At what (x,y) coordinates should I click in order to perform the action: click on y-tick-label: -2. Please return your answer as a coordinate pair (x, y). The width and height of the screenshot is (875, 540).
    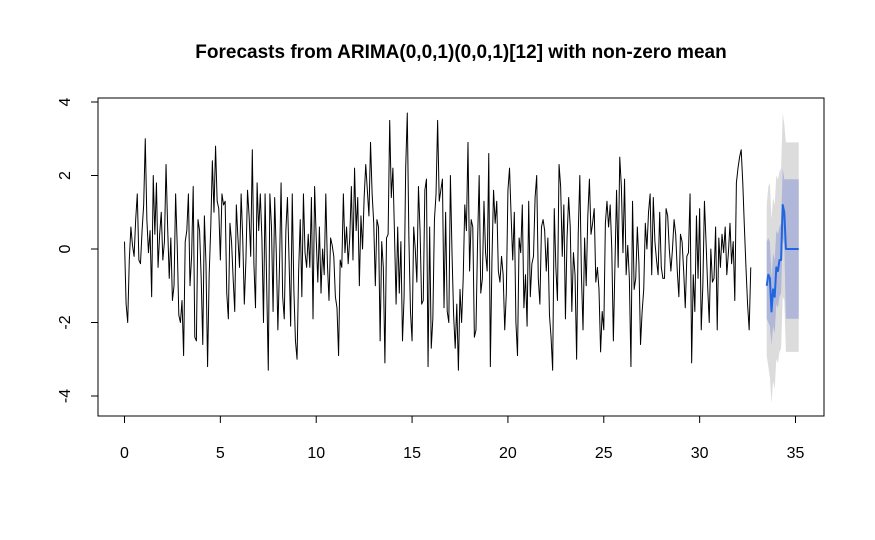
    Looking at the image, I should click on (65, 322).